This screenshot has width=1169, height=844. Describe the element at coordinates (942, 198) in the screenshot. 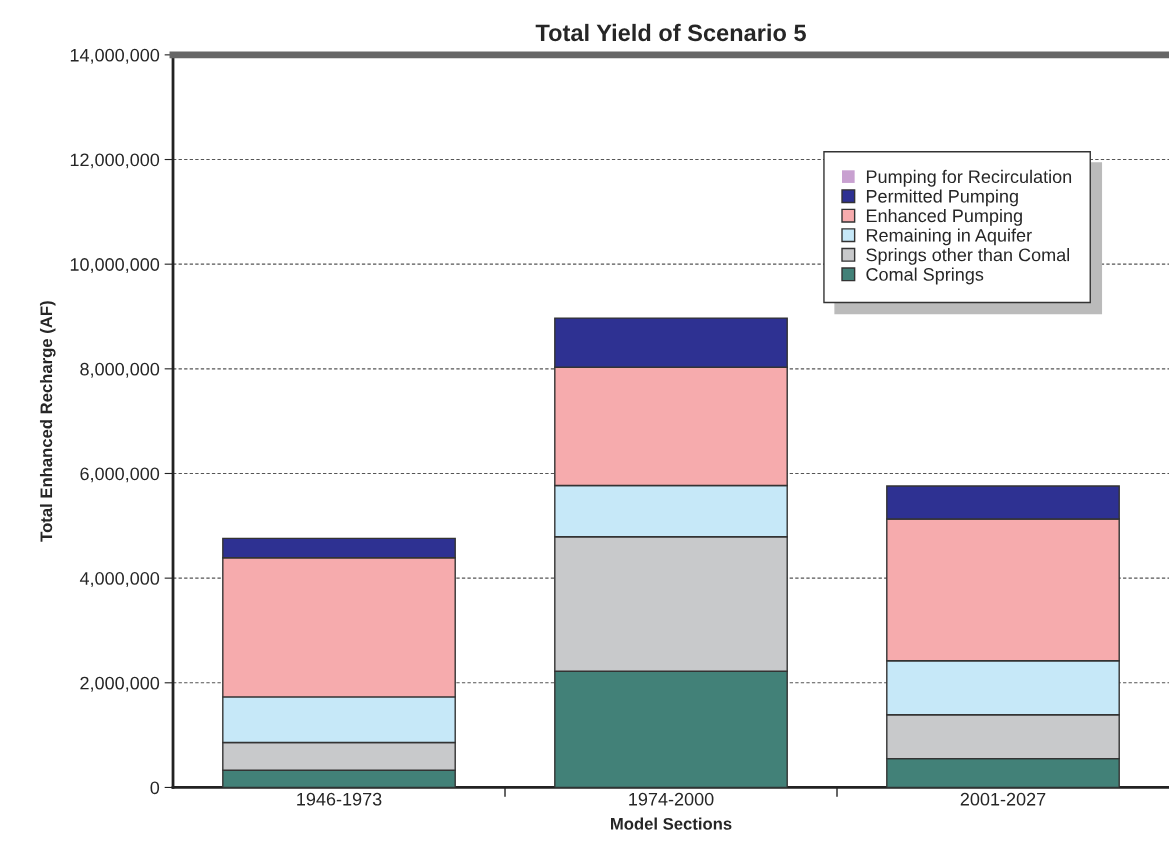

I see `legend-label: Permitted Pumping` at that location.